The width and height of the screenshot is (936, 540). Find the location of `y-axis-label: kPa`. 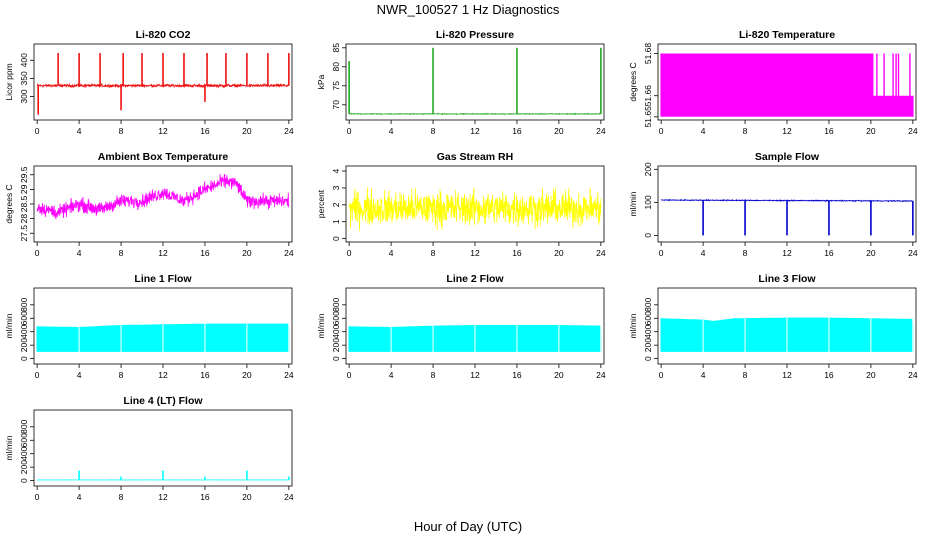

y-axis-label: kPa is located at coordinates (321, 81).